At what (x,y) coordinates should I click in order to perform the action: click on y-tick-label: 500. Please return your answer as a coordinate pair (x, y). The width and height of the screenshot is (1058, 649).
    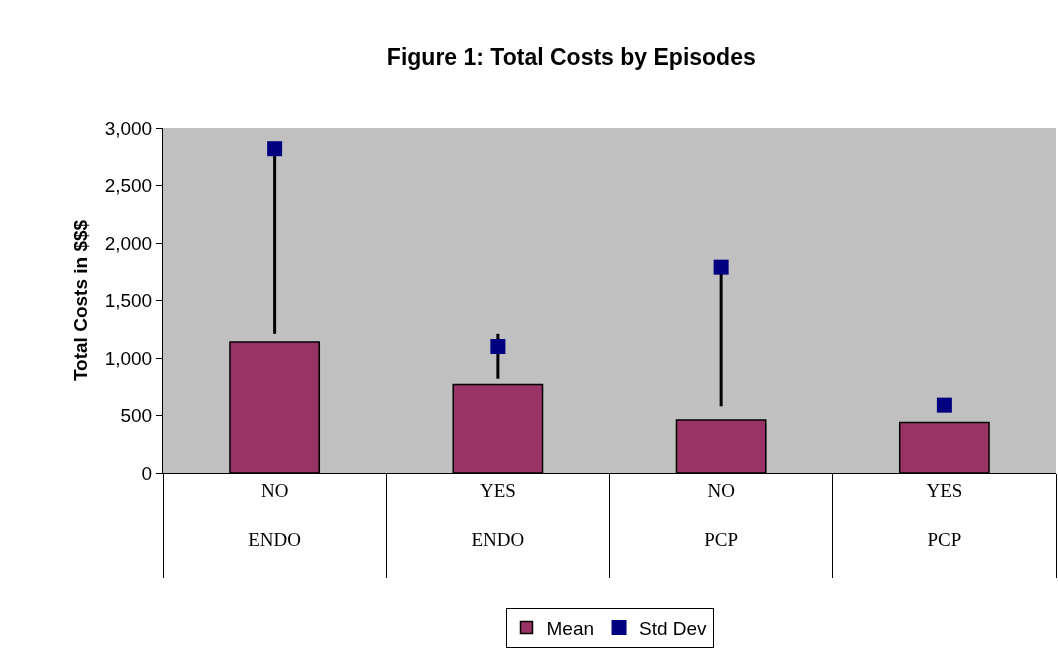
    Looking at the image, I should click on (136, 416).